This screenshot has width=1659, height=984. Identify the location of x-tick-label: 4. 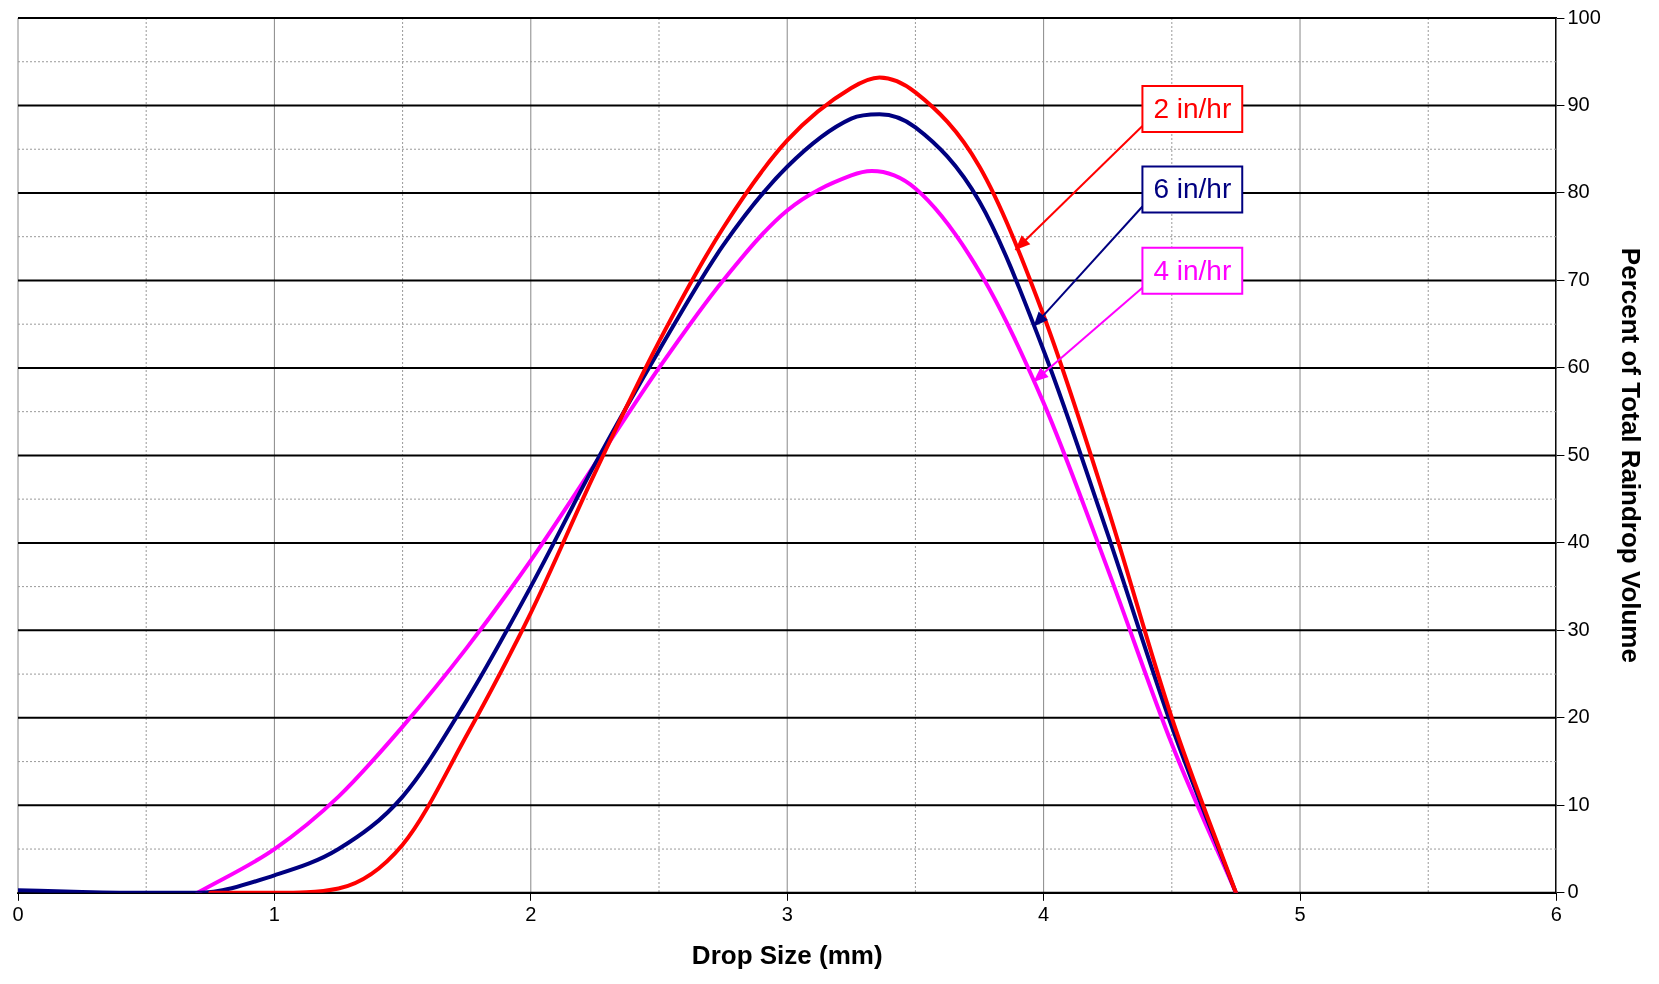
(1044, 914).